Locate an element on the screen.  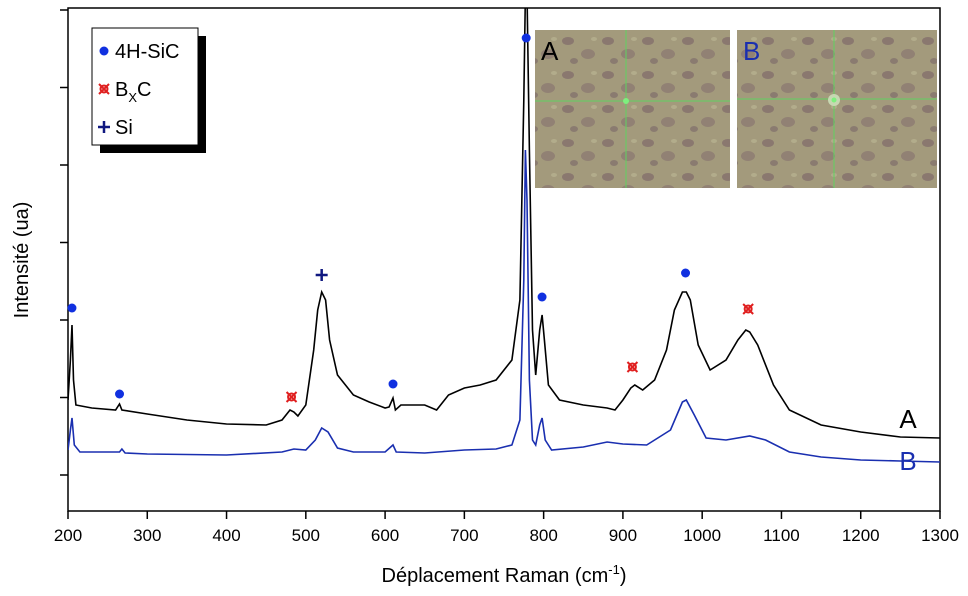
x-axis-title-sup: -1 is located at coordinates (614, 569).